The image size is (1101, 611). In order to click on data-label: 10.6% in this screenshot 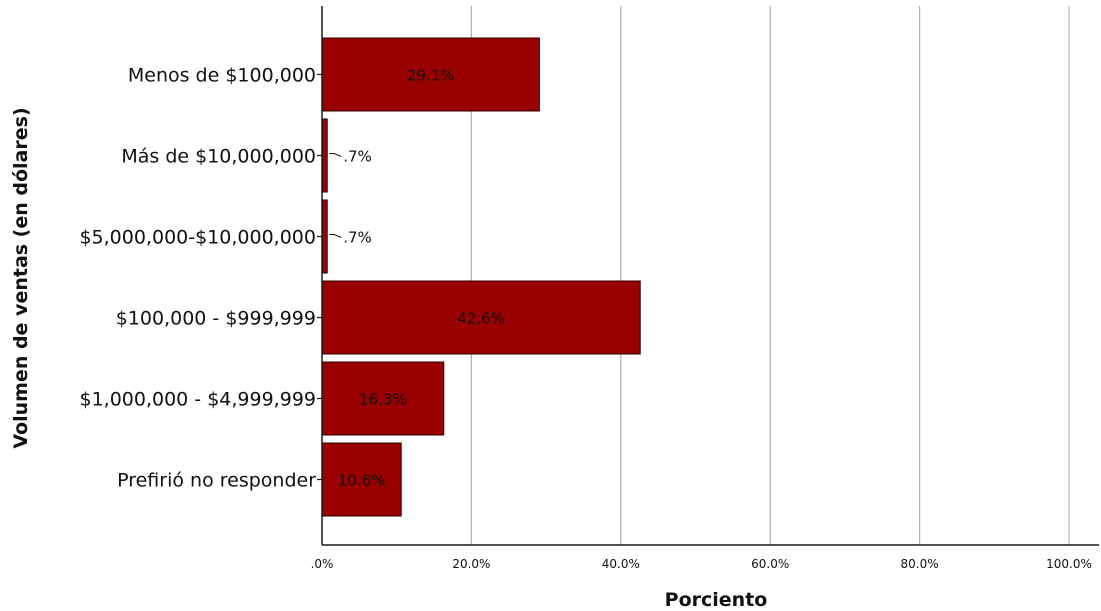, I will do `click(362, 481)`.